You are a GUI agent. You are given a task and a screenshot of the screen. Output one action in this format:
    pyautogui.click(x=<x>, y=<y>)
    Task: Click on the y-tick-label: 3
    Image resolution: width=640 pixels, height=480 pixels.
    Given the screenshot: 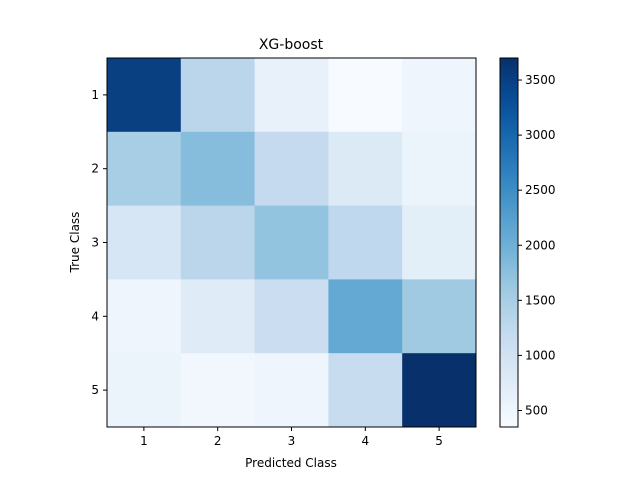 What is the action you would take?
    pyautogui.click(x=95, y=243)
    